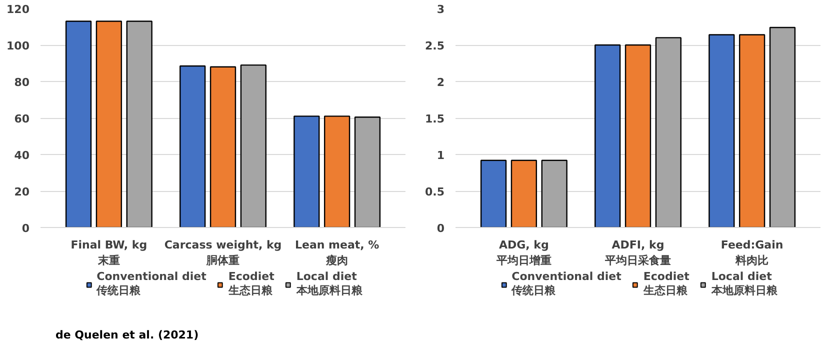  I want to click on y-tick-label: 60, so click(22, 119).